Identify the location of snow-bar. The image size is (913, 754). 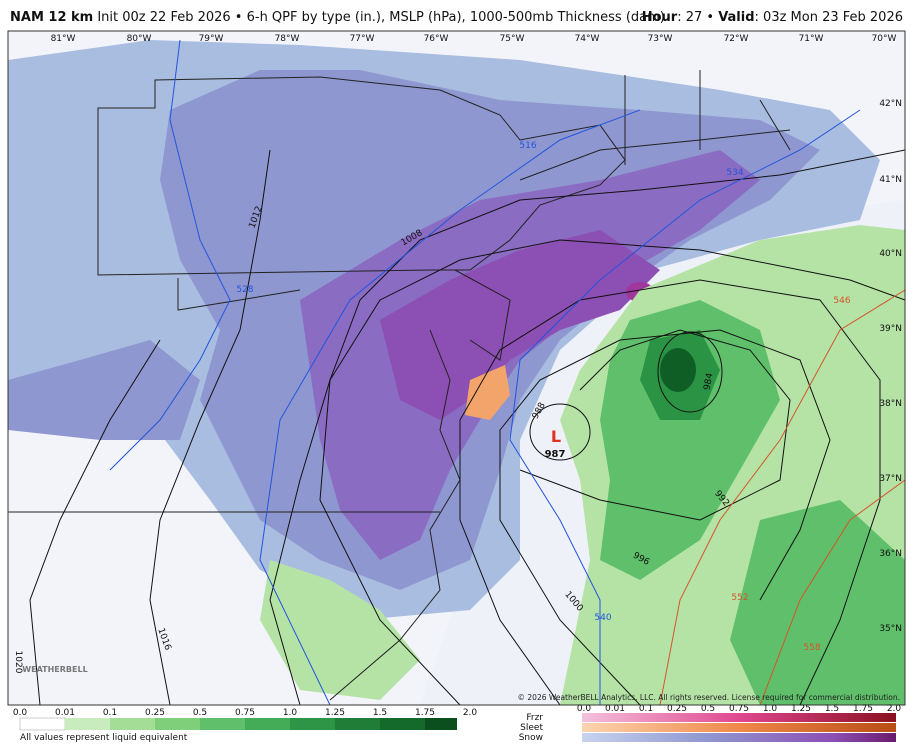
(739, 737).